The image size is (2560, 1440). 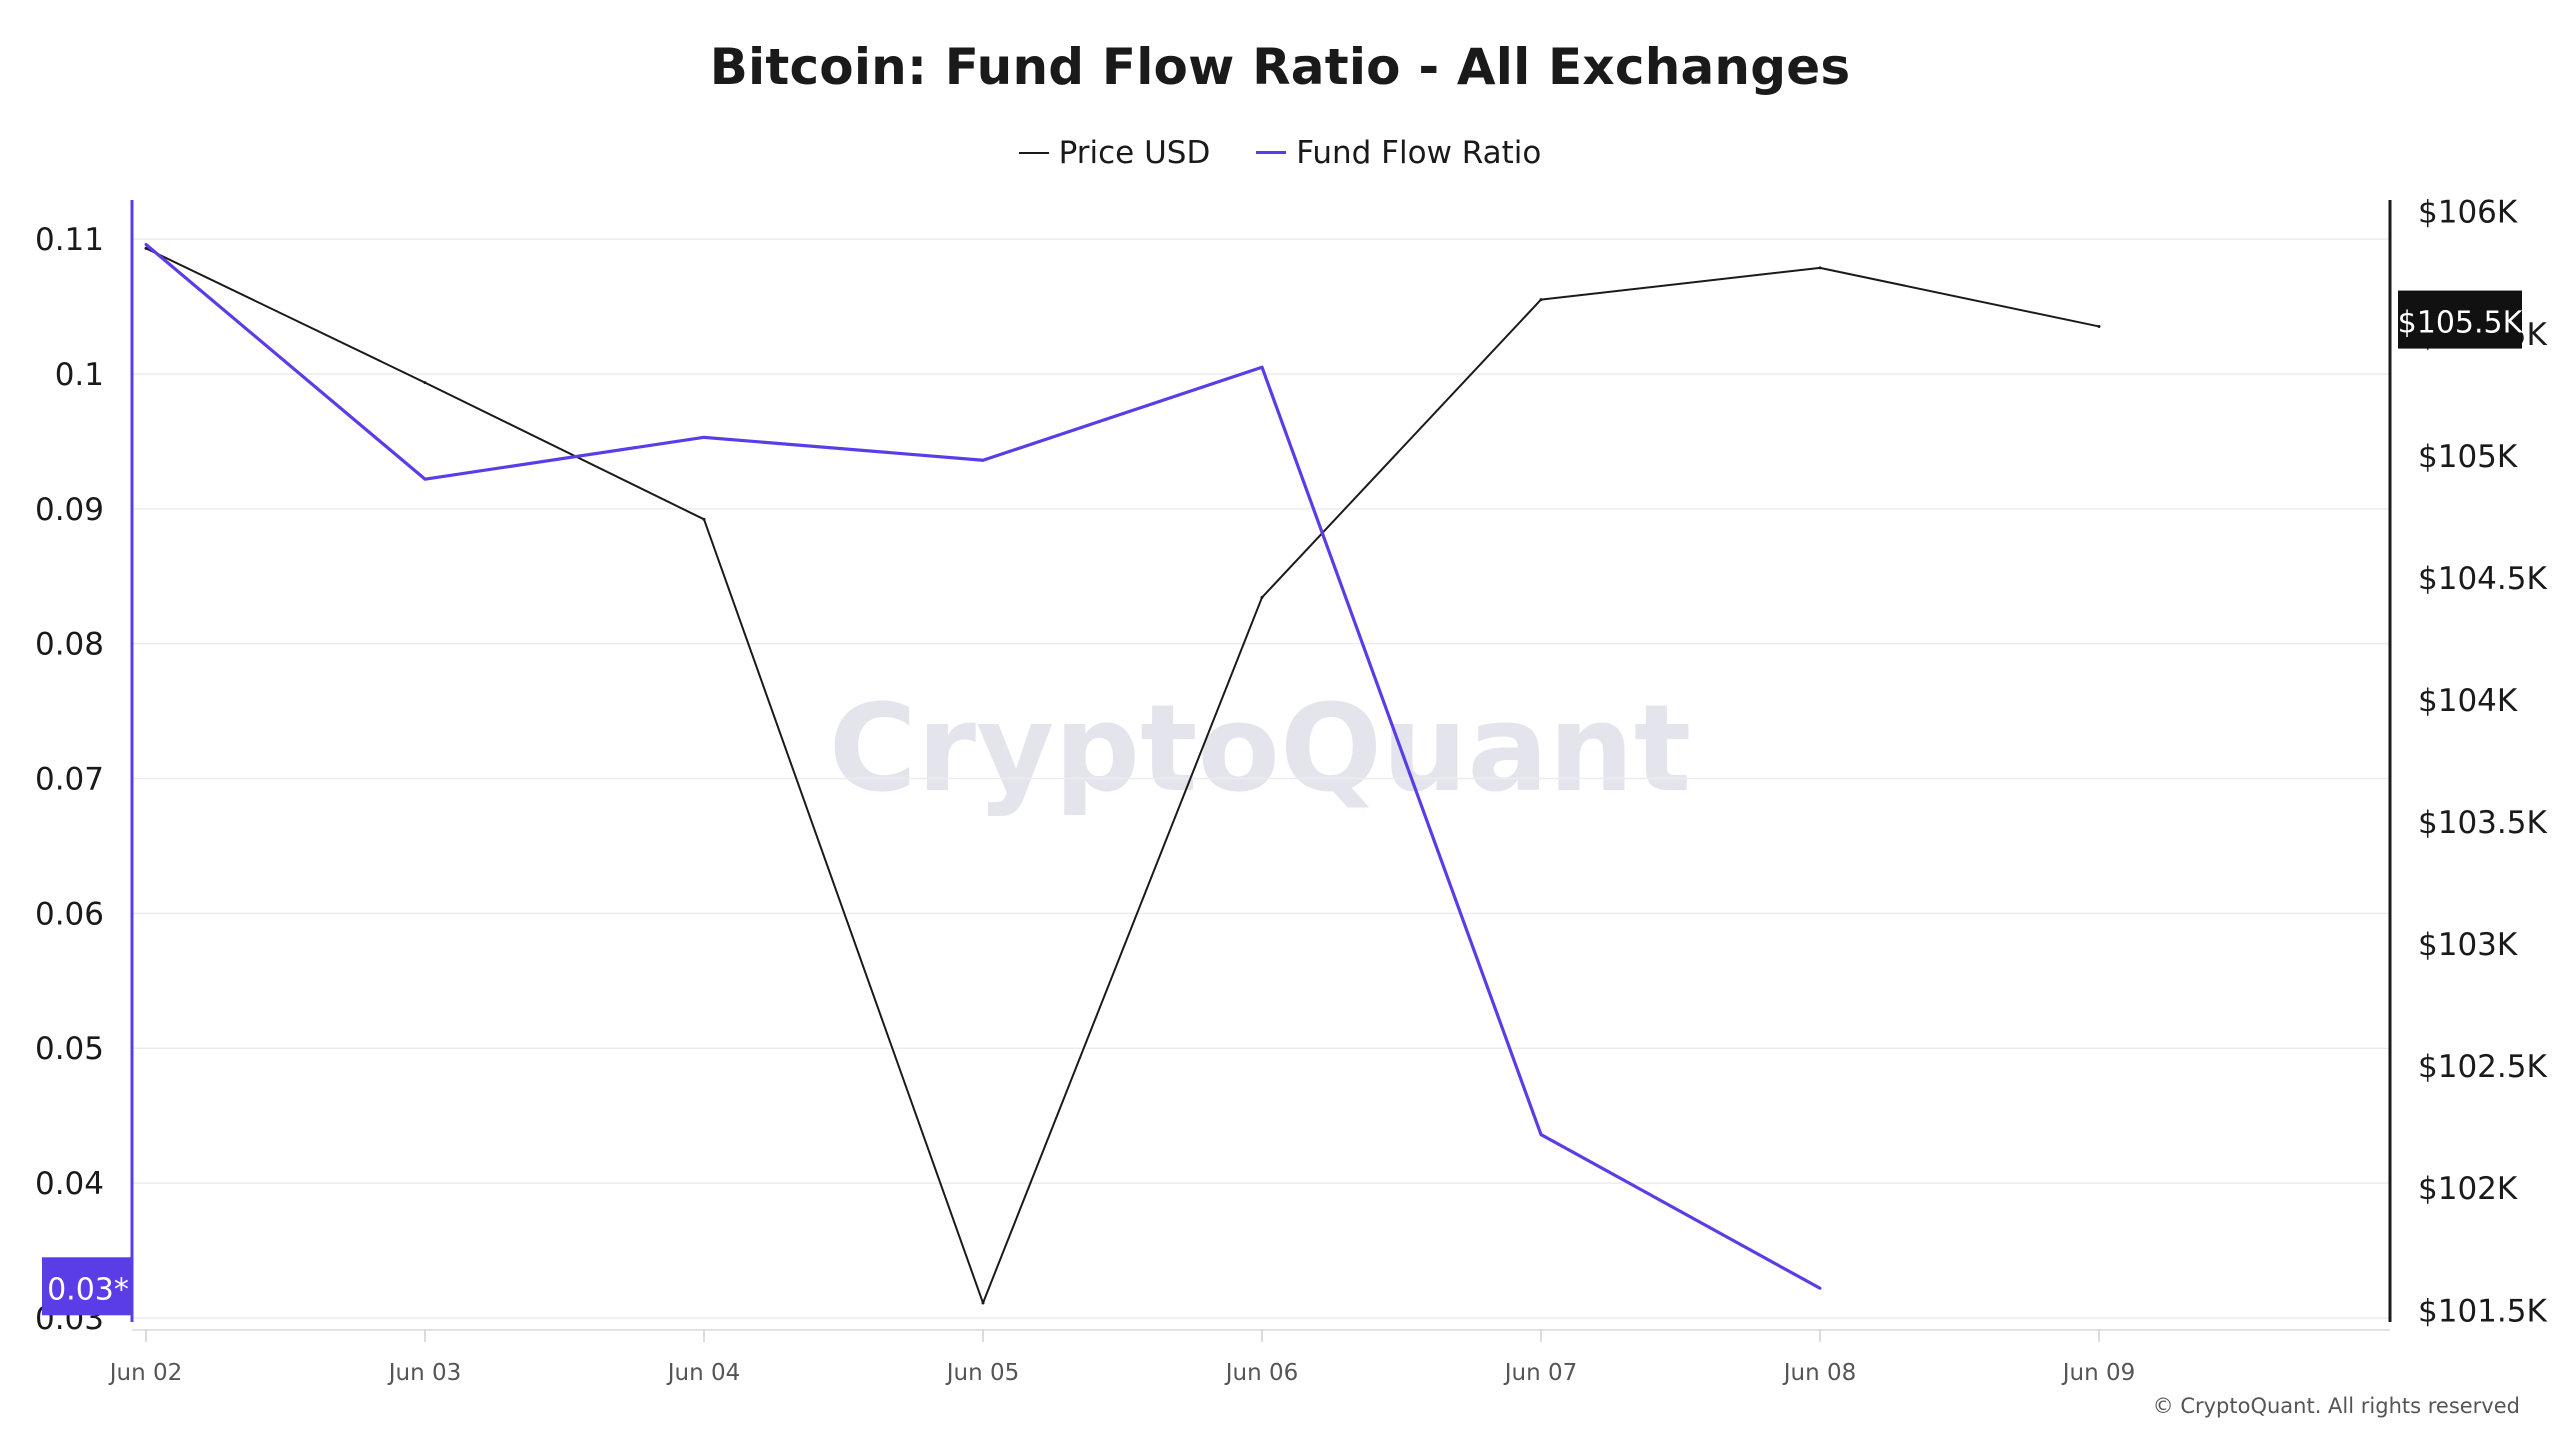 I want to click on x-tick-label: Jun 09, so click(x=2098, y=1373).